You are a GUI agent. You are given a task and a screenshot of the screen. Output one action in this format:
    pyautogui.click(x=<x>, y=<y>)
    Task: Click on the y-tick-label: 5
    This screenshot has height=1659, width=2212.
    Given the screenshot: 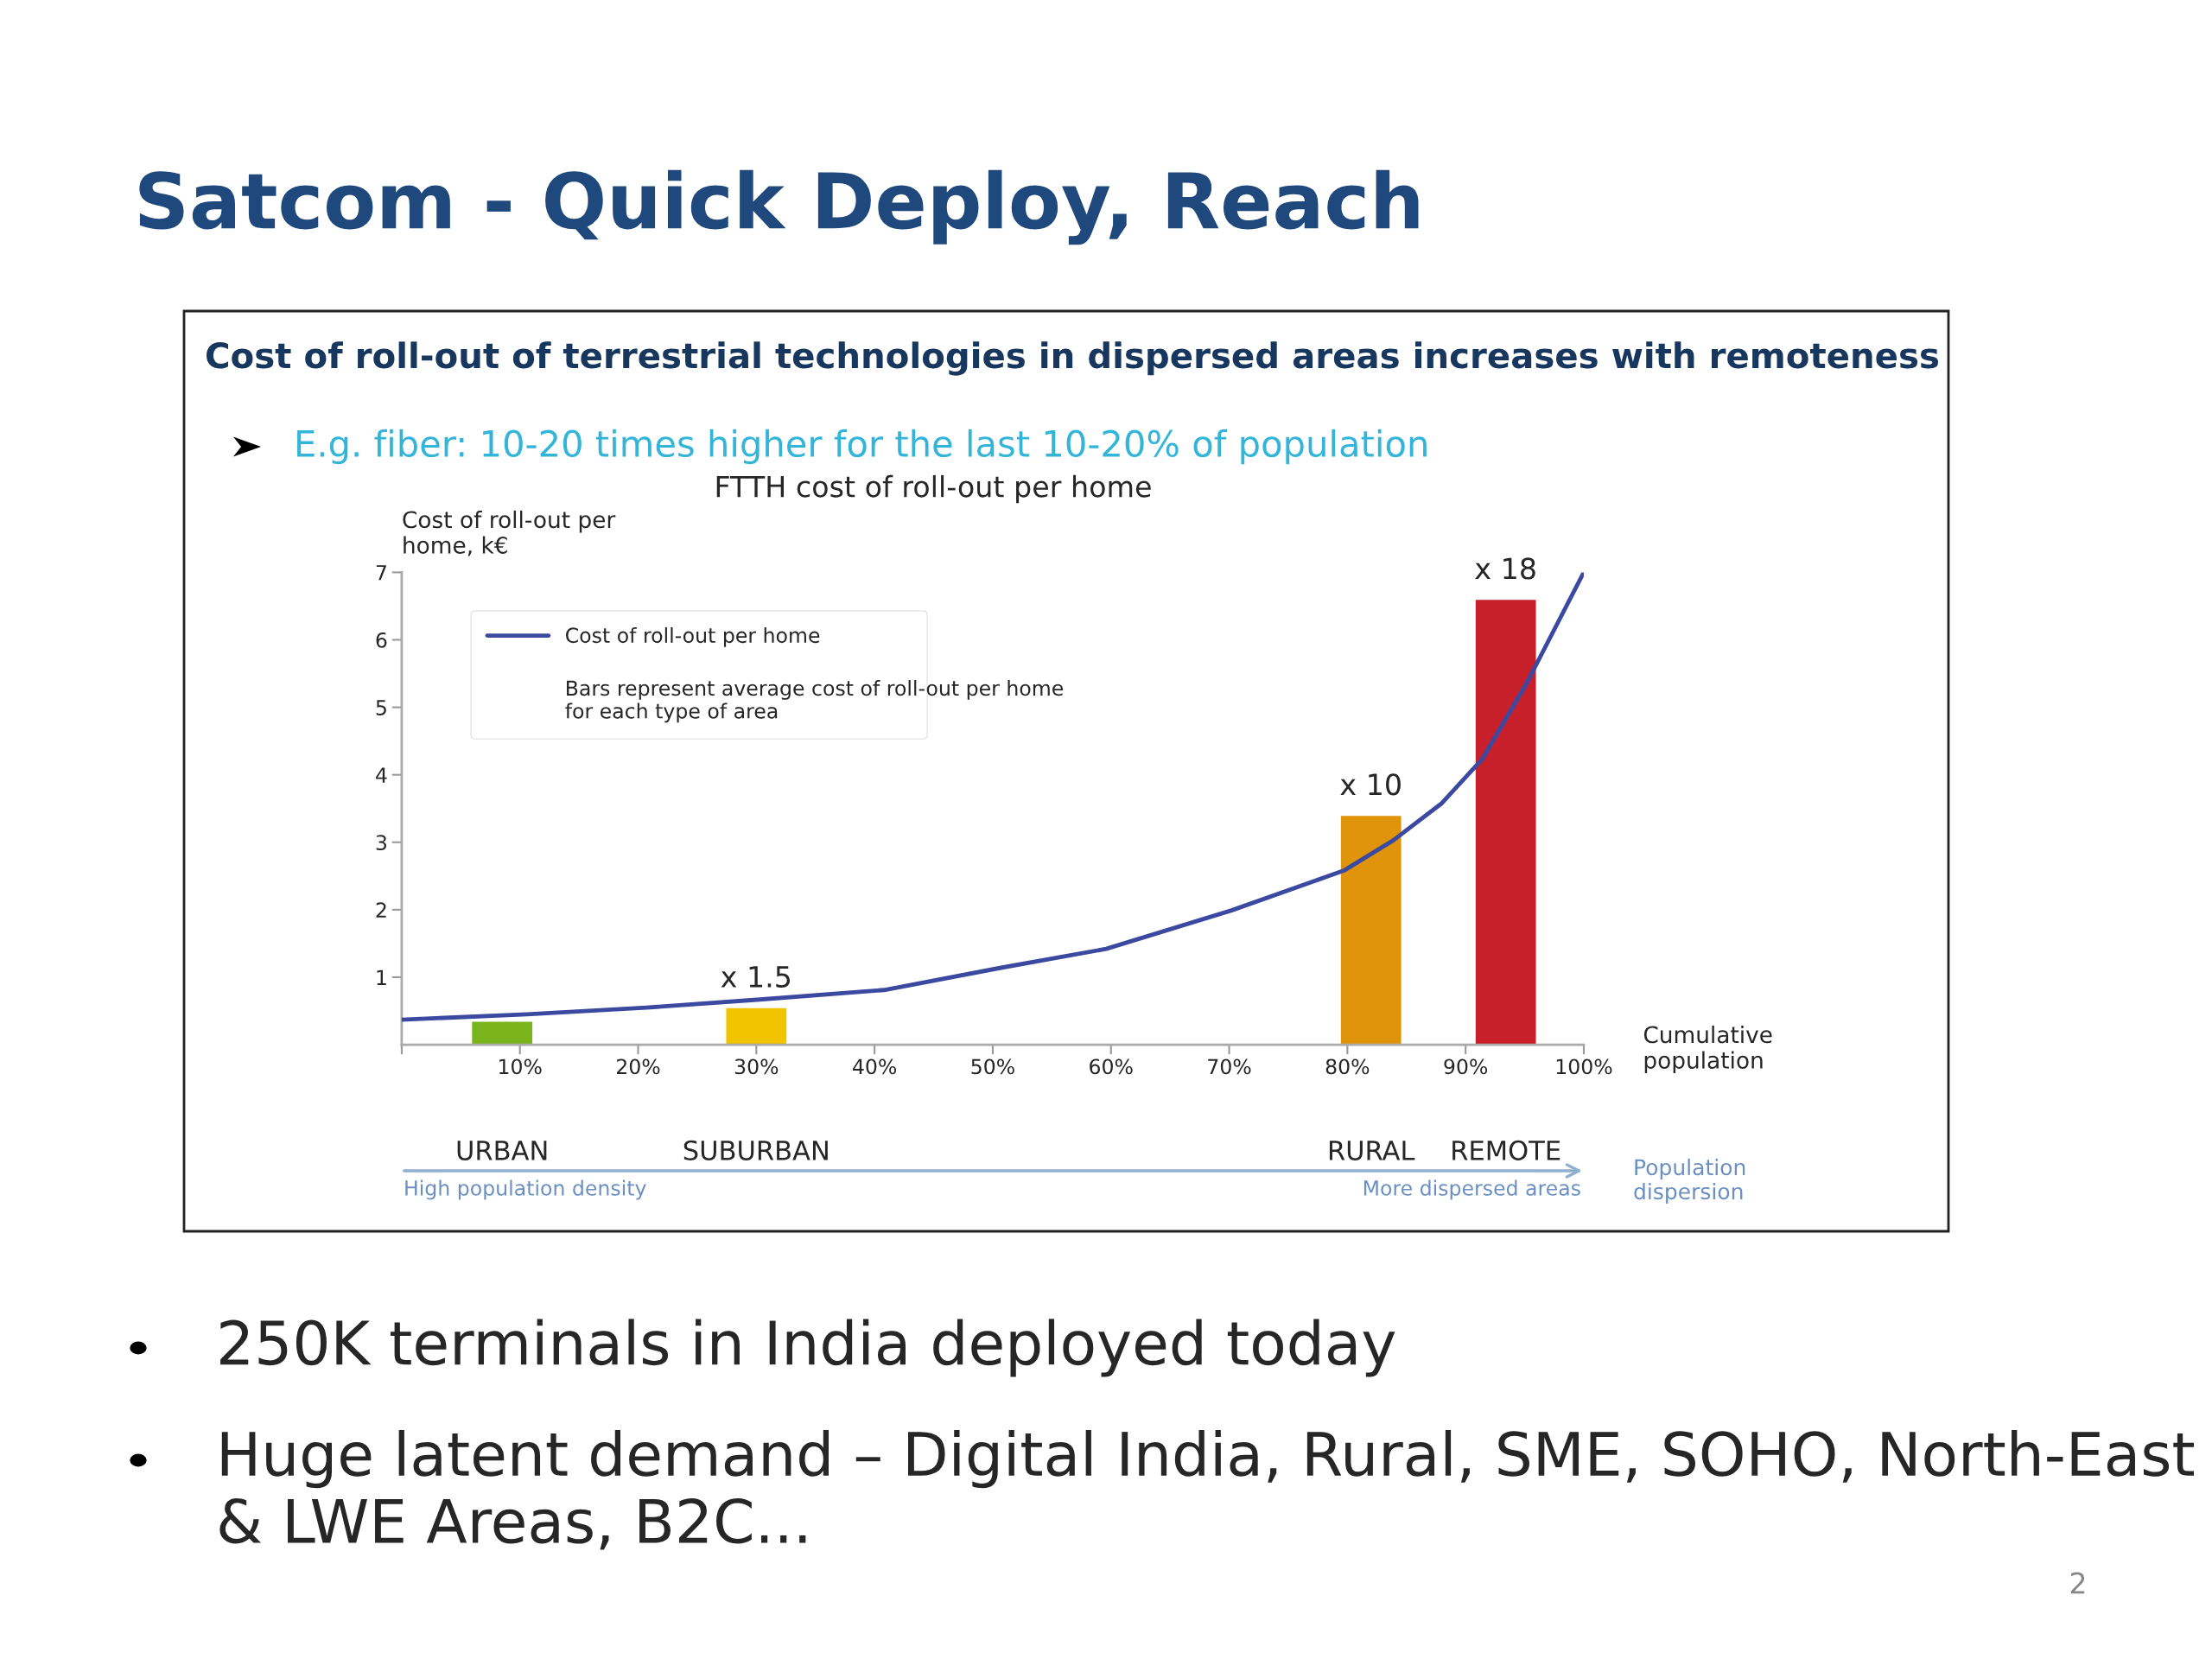 What is the action you would take?
    pyautogui.click(x=381, y=707)
    